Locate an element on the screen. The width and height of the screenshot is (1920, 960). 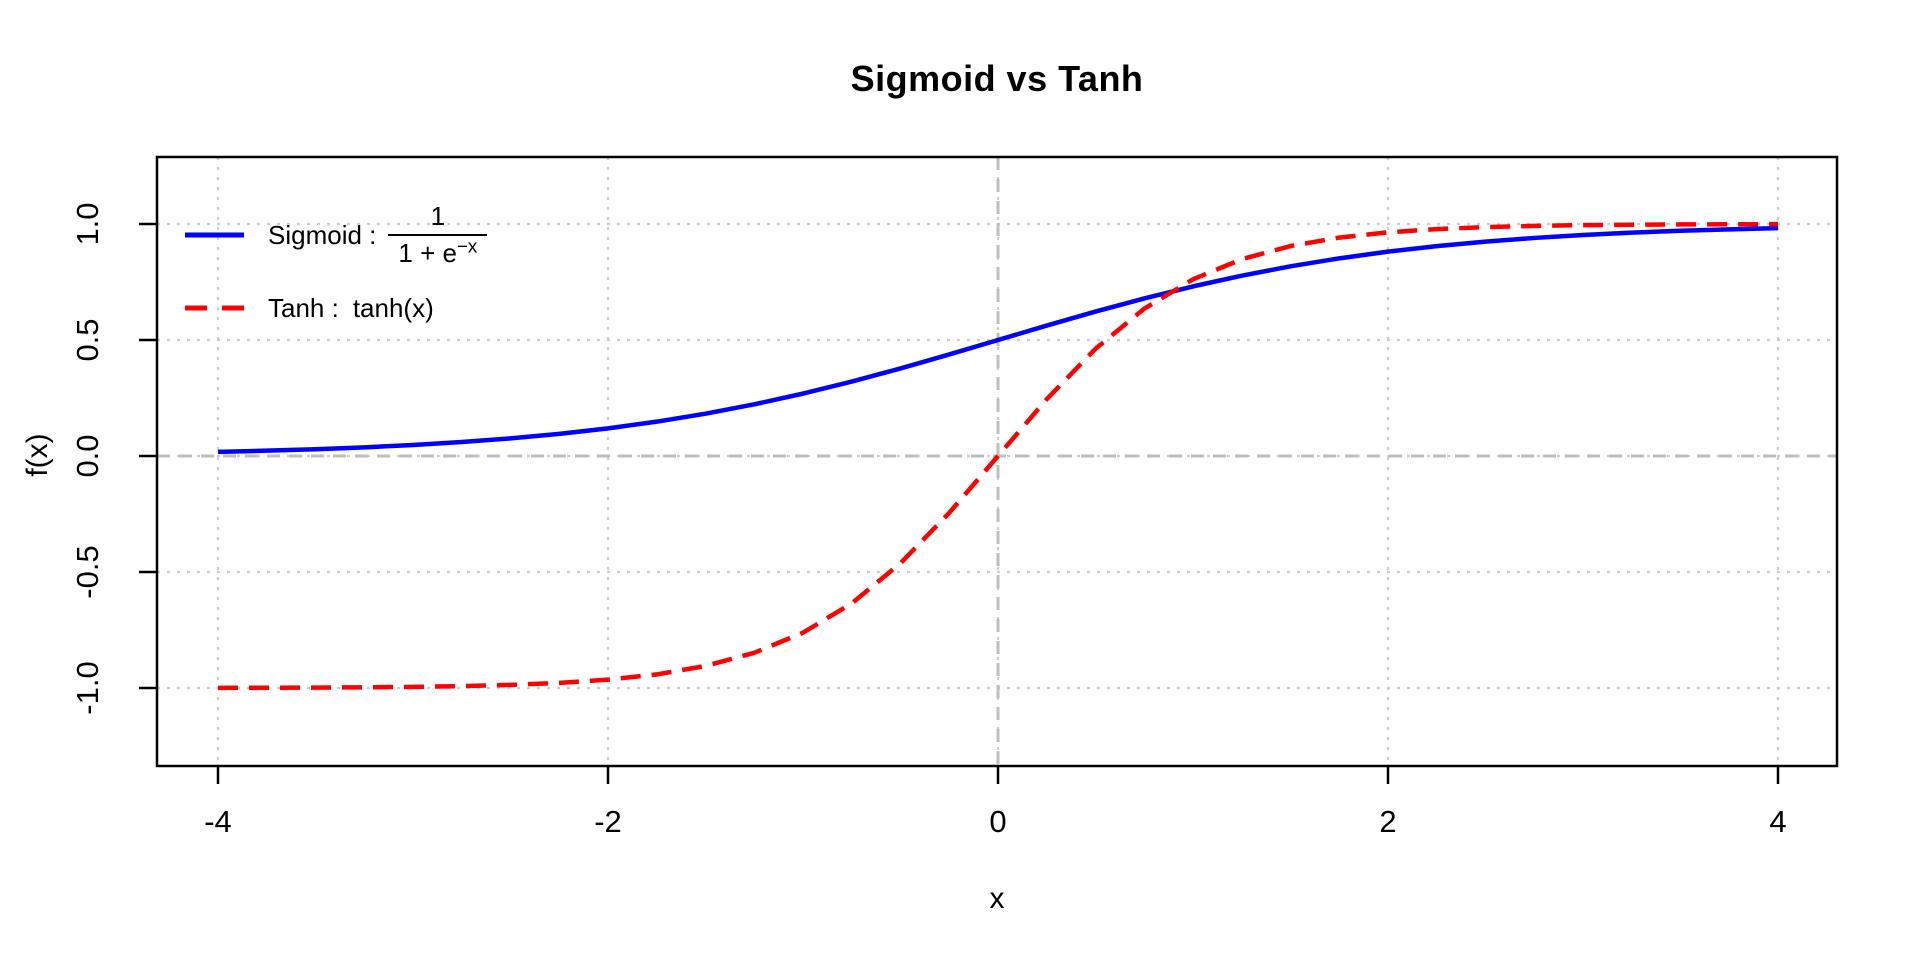
chart-title: Sigmoid vs Tanh is located at coordinates (997, 78).